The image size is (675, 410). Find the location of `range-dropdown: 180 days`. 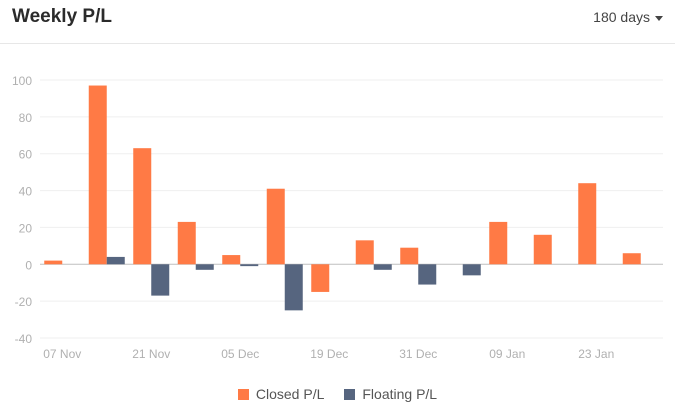

range-dropdown: 180 days is located at coordinates (628, 17).